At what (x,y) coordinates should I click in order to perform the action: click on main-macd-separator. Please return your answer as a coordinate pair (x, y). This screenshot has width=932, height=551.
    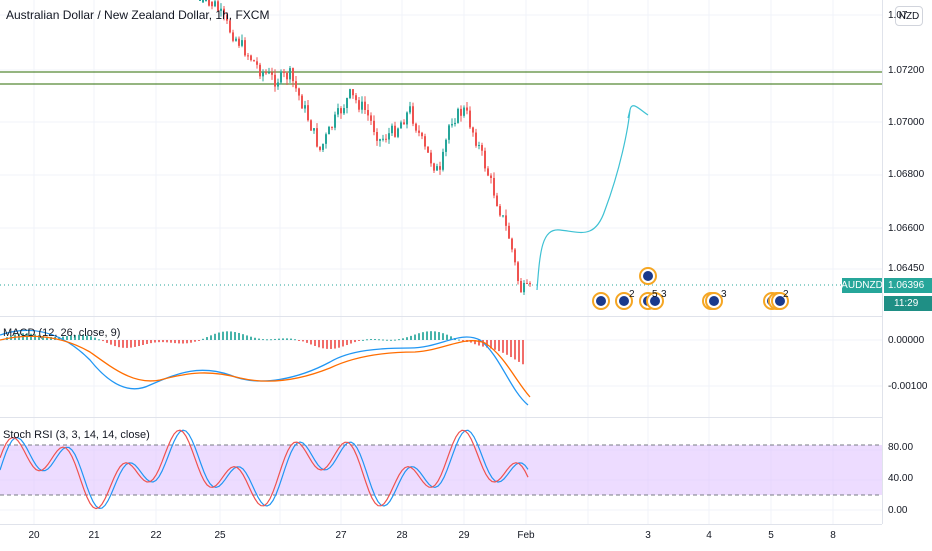
    Looking at the image, I should click on (466, 316).